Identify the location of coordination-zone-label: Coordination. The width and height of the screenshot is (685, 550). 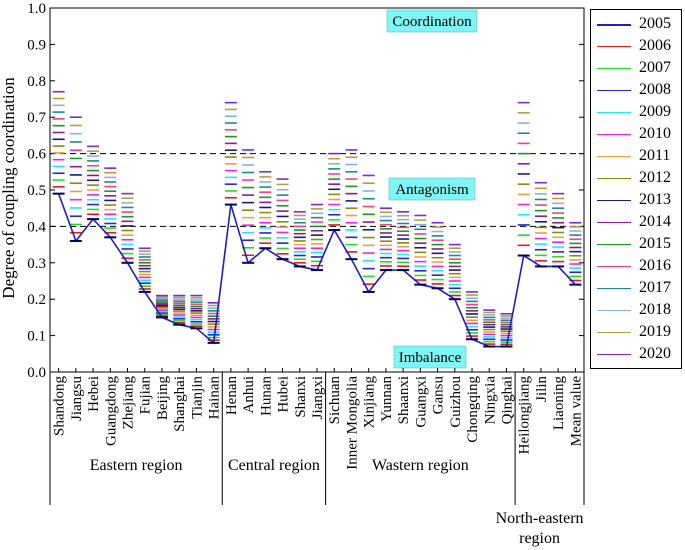
(432, 21).